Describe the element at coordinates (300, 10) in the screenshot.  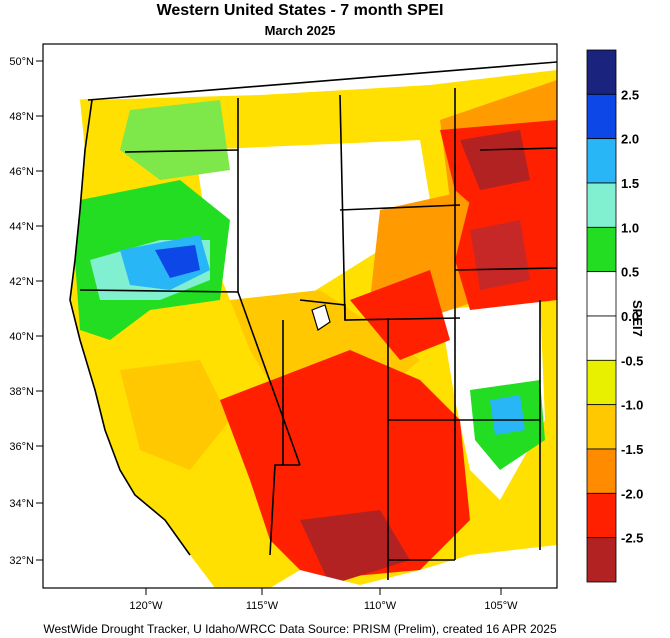
I see `map-title: Western United States - 7 month SPEI` at that location.